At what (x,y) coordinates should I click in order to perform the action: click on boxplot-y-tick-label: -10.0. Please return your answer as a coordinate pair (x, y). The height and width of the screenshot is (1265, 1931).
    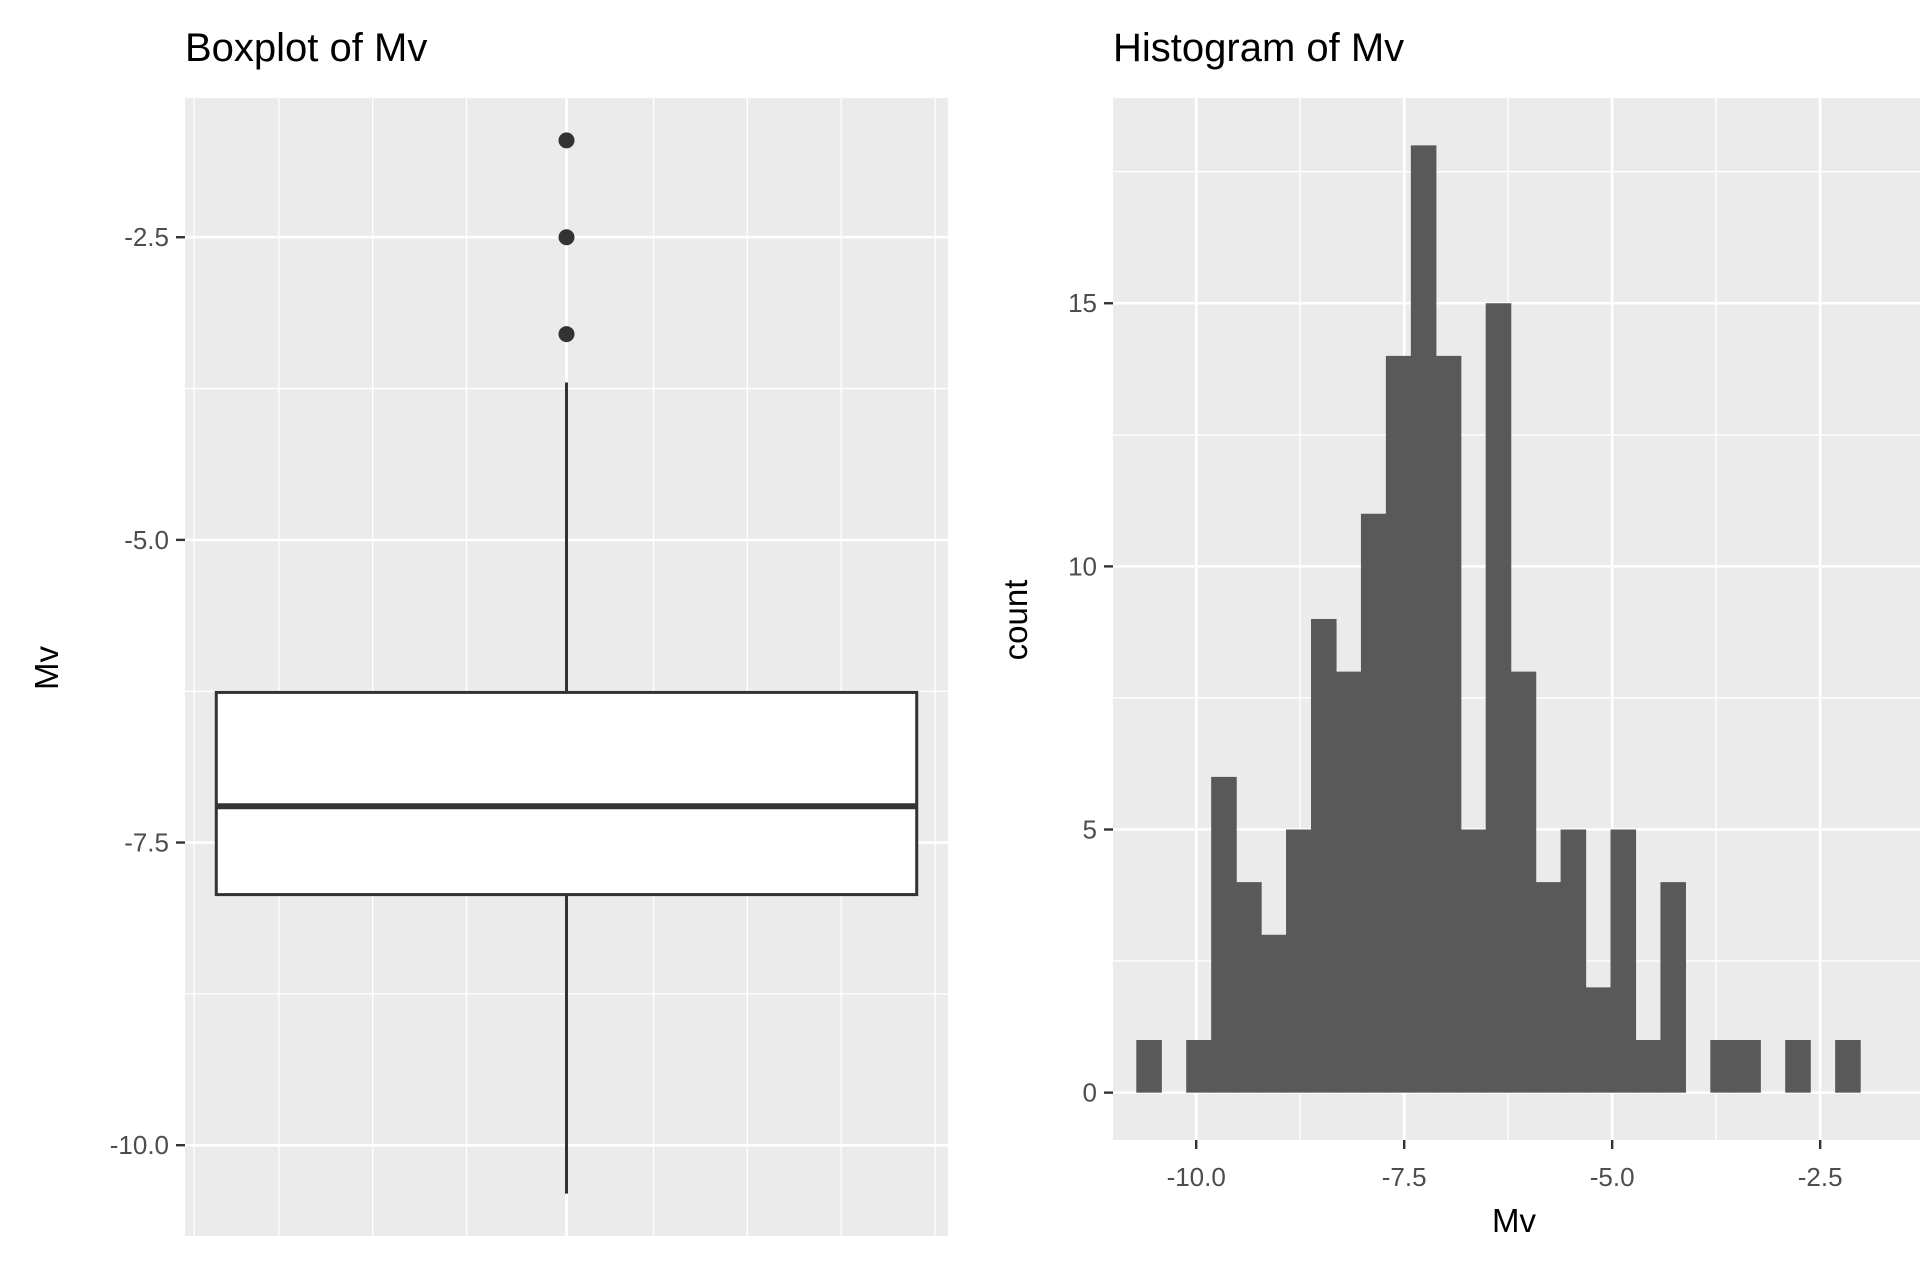
    Looking at the image, I should click on (139, 1145).